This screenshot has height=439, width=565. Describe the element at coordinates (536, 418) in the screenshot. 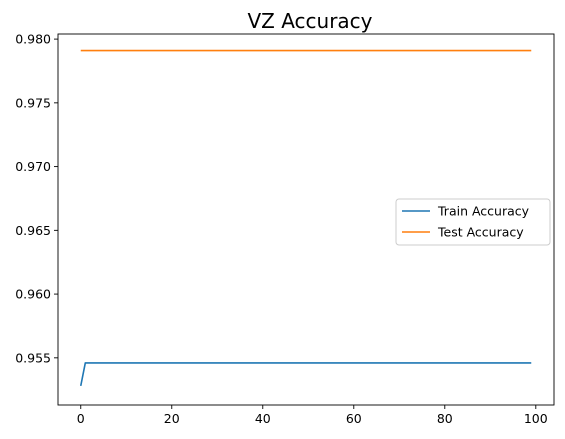

I see `x-tick-label: 100` at that location.